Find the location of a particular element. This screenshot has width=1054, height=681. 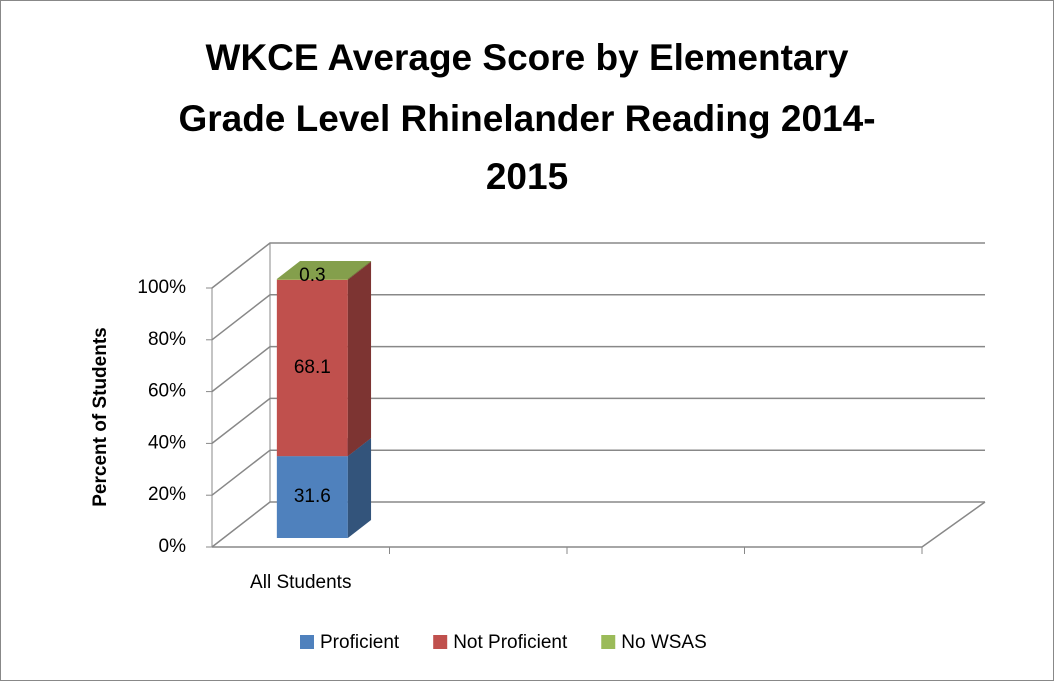

bar-top is located at coordinates (324, 270).